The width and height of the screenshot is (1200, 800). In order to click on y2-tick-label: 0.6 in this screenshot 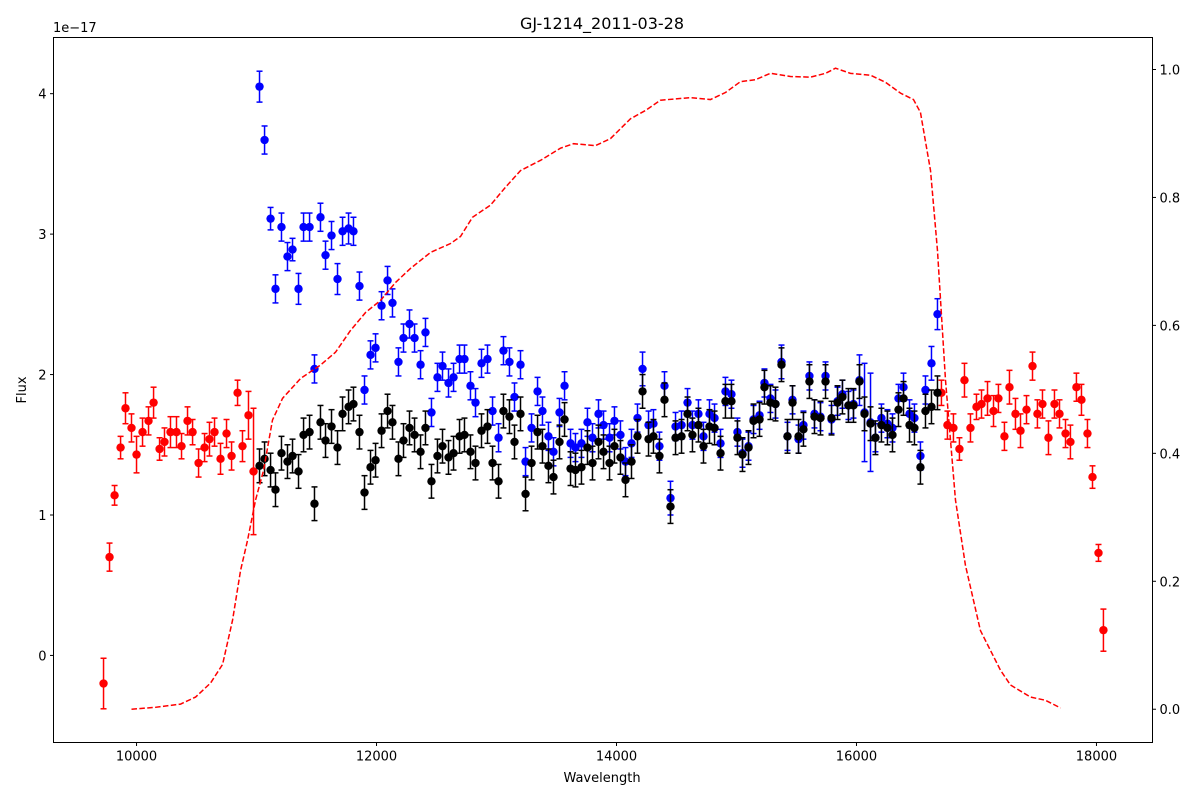, I will do `click(1170, 326)`.